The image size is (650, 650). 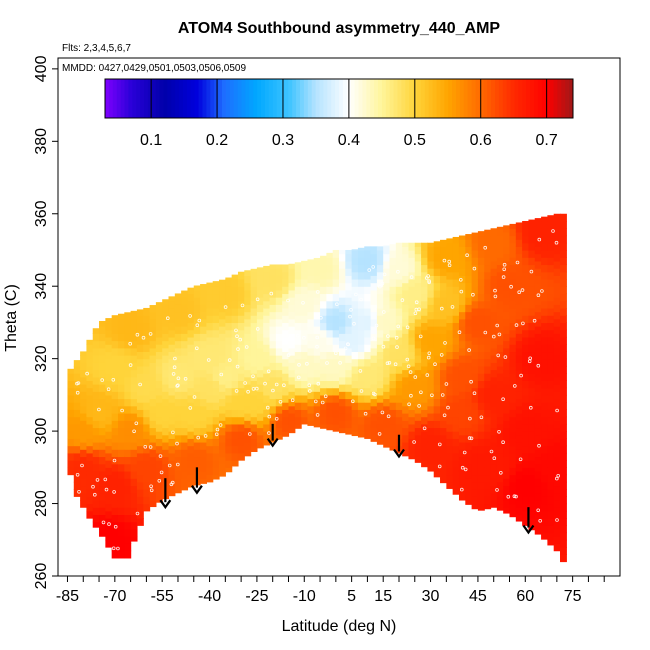 What do you see at coordinates (330, 590) in the screenshot?
I see `x-axis: -85 -70 -55 -40 -25 -10 5 15 30 45 60 75` at bounding box center [330, 590].